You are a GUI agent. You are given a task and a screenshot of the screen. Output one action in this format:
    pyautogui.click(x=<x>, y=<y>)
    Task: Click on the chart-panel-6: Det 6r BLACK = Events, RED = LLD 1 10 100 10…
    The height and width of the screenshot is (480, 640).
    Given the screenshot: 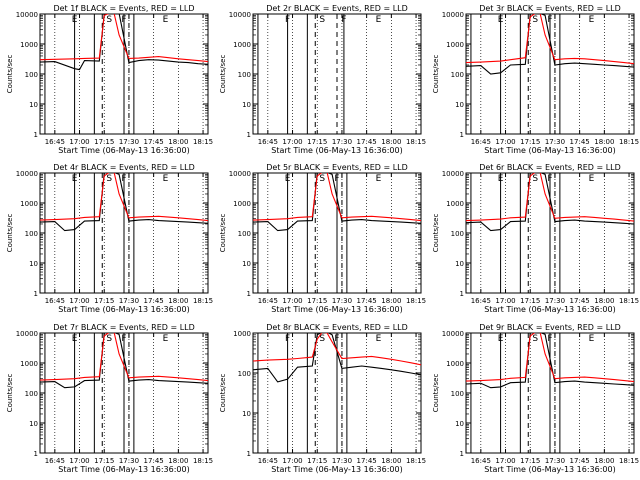 What is the action you would take?
    pyautogui.click(x=535, y=238)
    